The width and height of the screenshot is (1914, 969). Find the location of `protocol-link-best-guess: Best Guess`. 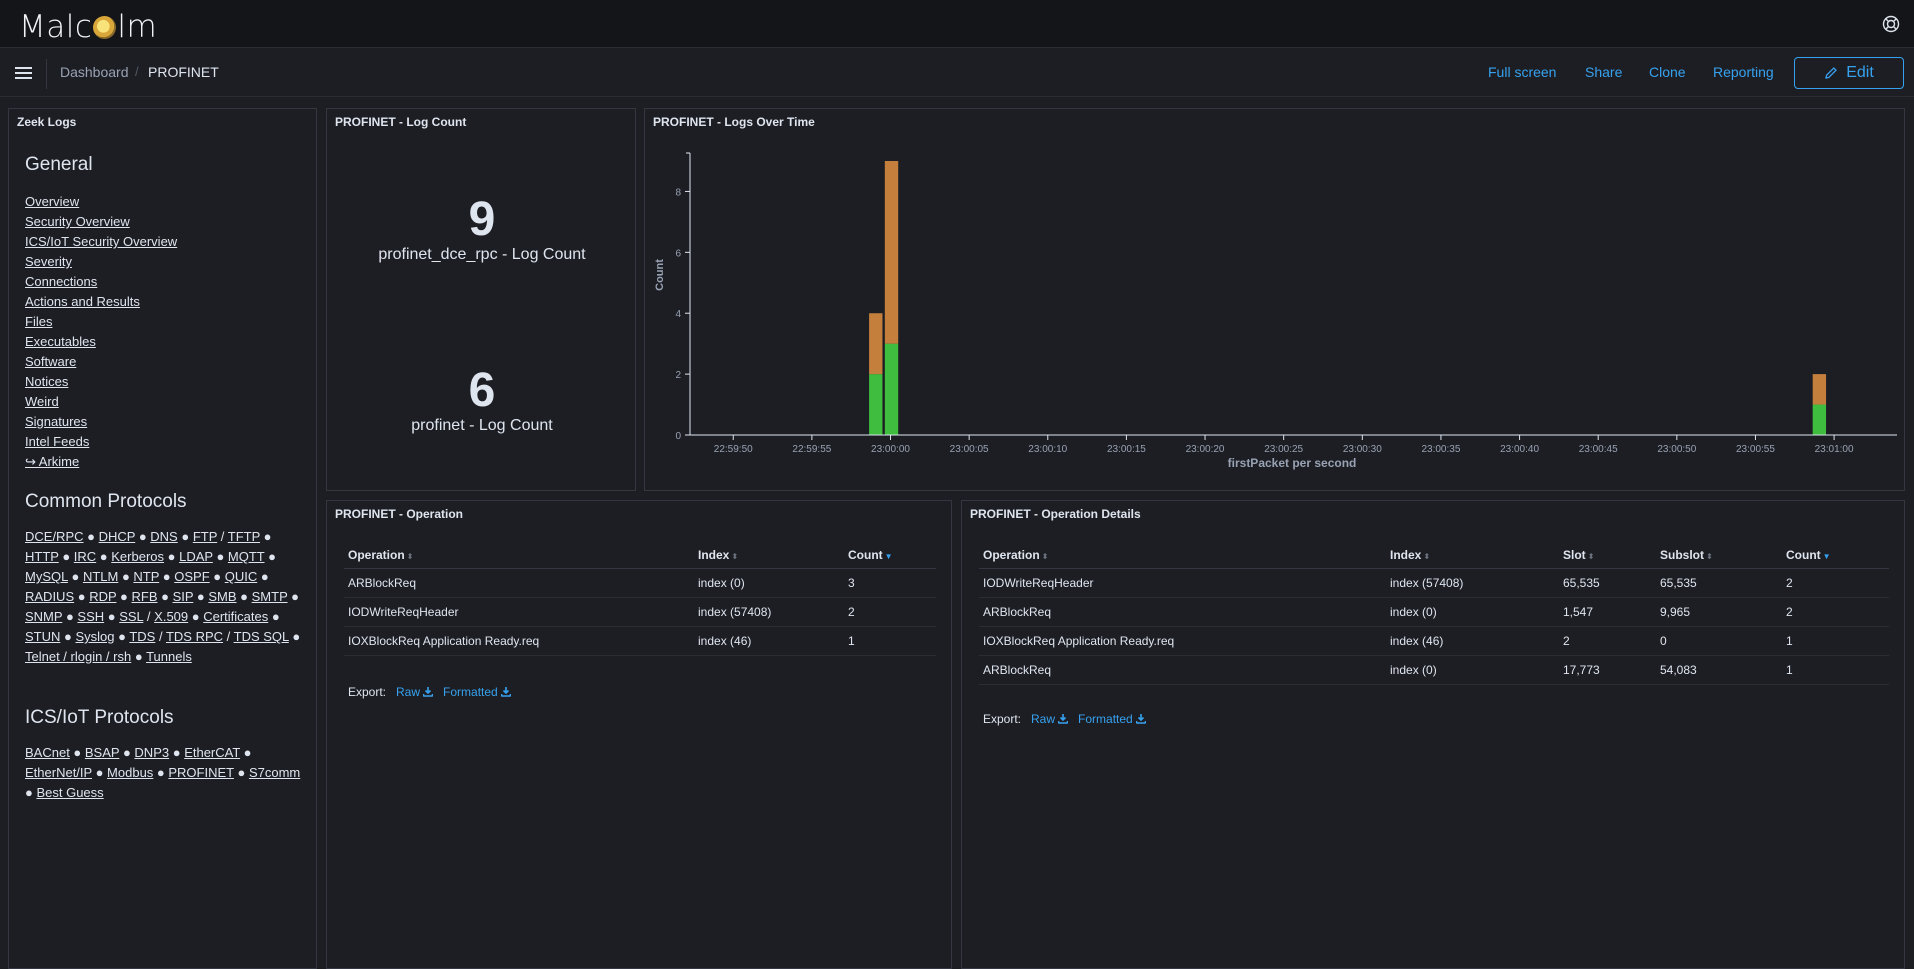

protocol-link-best-guess: Best Guess is located at coordinates (70, 792).